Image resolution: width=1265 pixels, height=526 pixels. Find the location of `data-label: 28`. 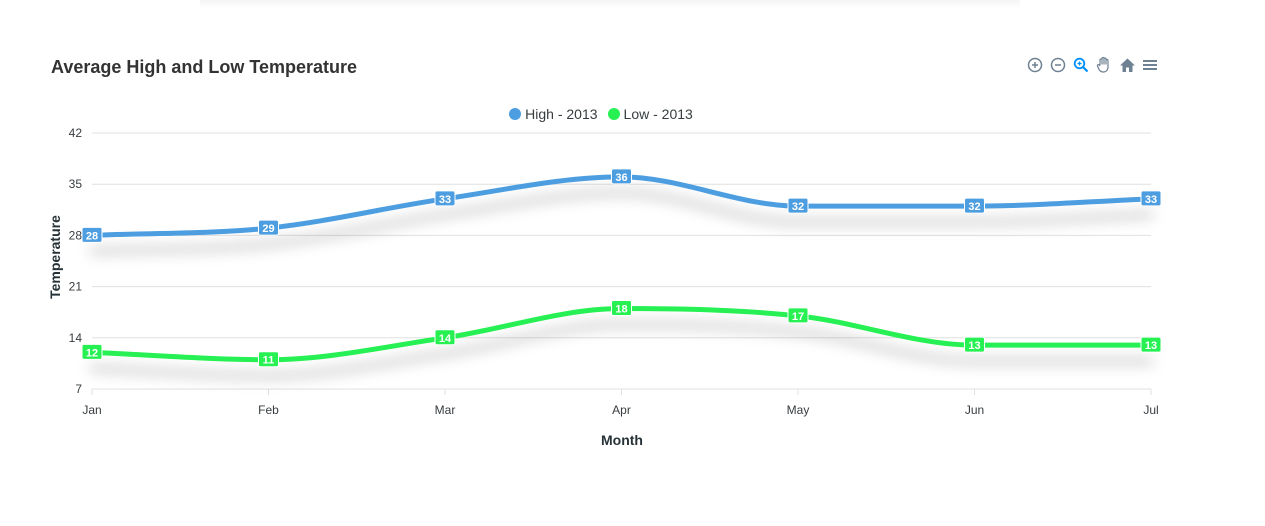

data-label: 28 is located at coordinates (92, 236).